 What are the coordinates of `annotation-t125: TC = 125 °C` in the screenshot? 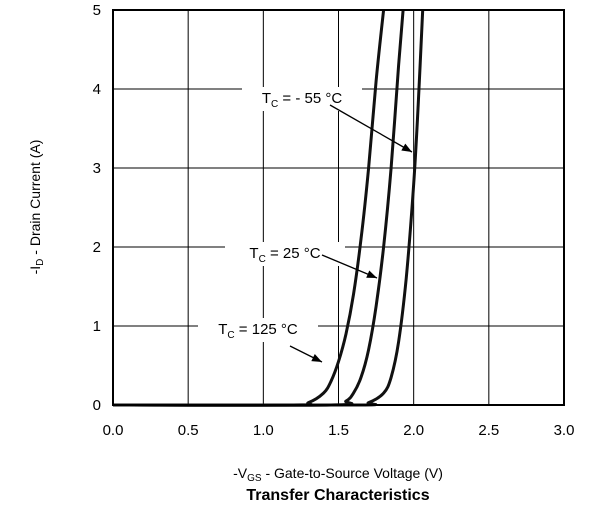 It's located at (258, 331).